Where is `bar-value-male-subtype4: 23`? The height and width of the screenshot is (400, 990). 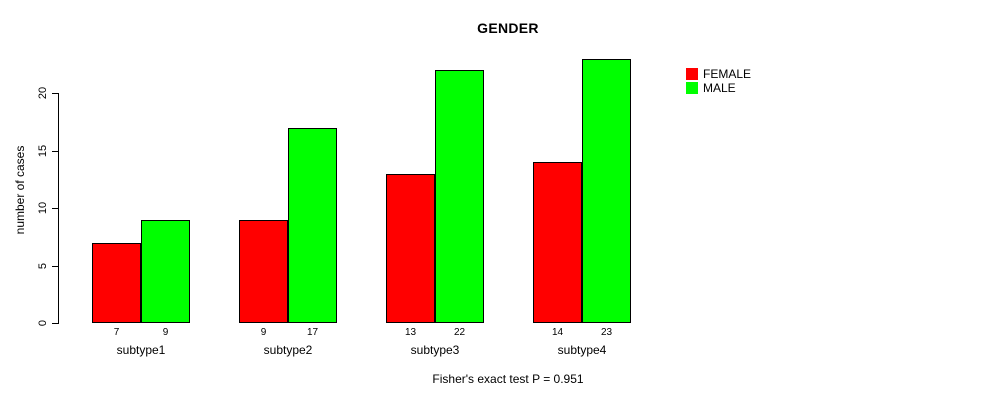 bar-value-male-subtype4: 23 is located at coordinates (606, 332).